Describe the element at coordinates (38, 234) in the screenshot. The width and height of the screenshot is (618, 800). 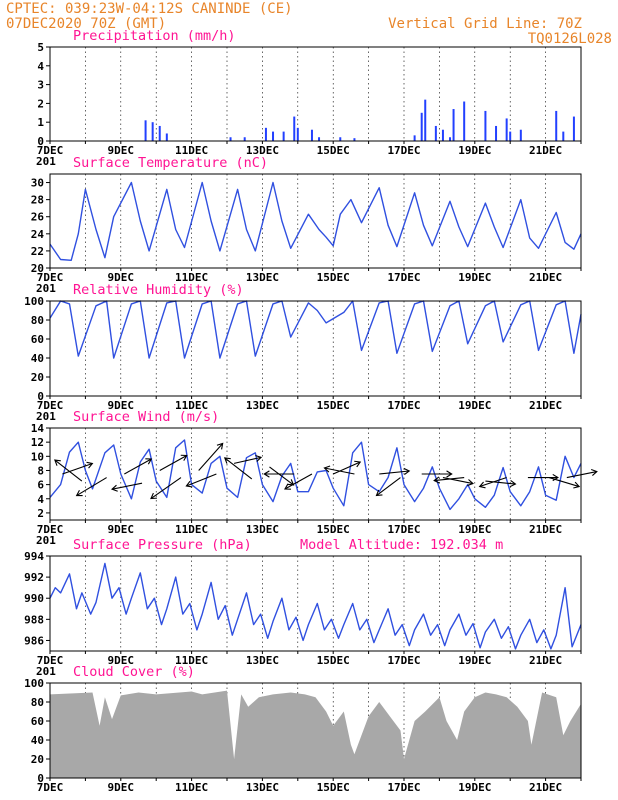
I see `y-tick-label: 24` at that location.